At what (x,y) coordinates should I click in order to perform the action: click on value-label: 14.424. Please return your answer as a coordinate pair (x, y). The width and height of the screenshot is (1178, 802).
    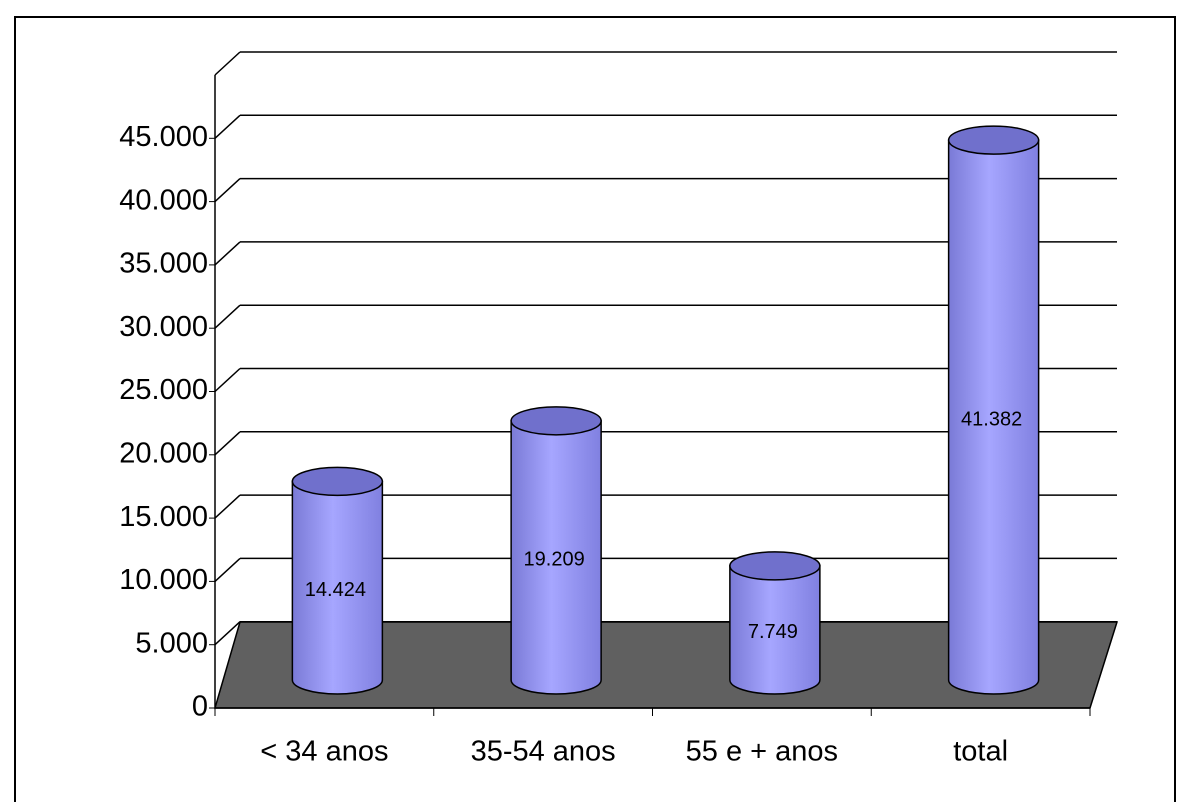
    Looking at the image, I should click on (335, 590).